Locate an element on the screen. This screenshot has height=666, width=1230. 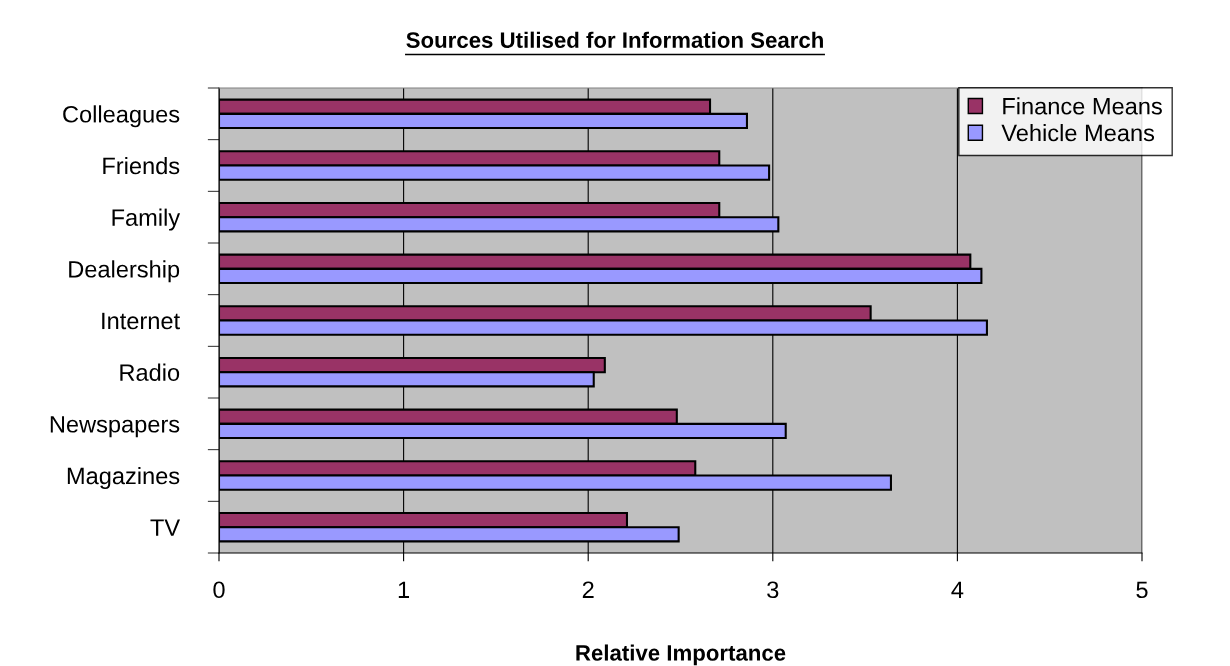
y-tick-label: Magazines is located at coordinates (123, 477).